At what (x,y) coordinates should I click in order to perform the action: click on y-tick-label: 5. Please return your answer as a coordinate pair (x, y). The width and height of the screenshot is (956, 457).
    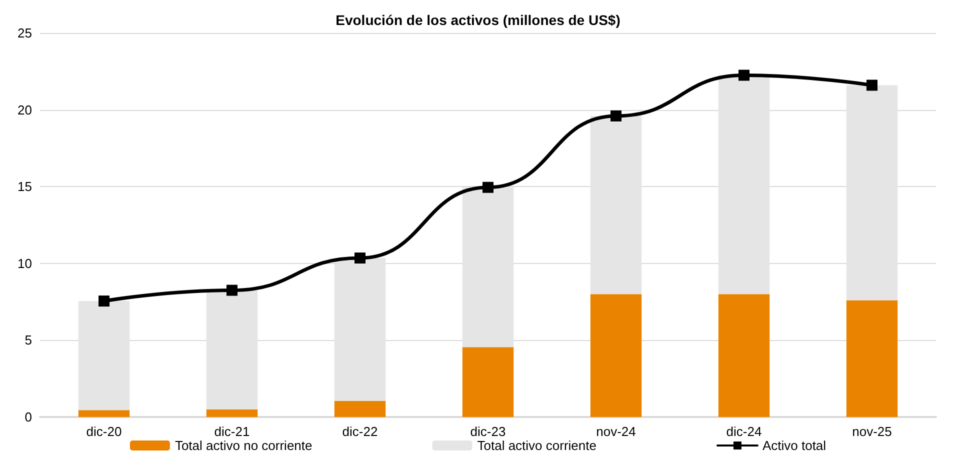
    Looking at the image, I should click on (28, 340).